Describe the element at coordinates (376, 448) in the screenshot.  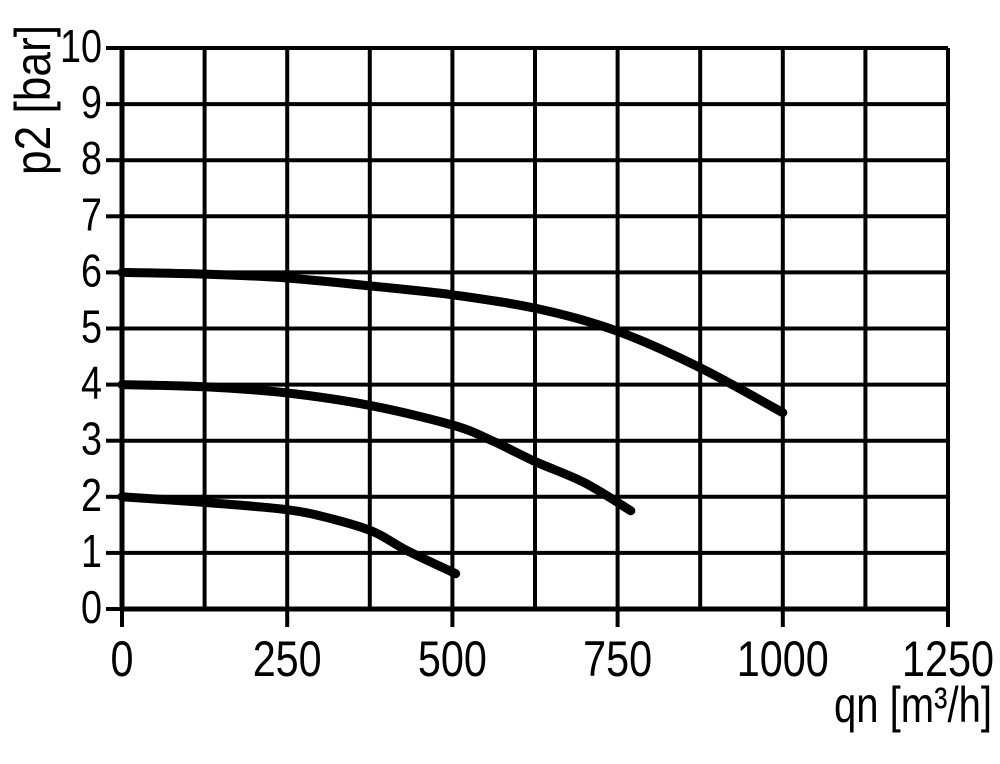
I see `curve-inlet-4bar` at that location.